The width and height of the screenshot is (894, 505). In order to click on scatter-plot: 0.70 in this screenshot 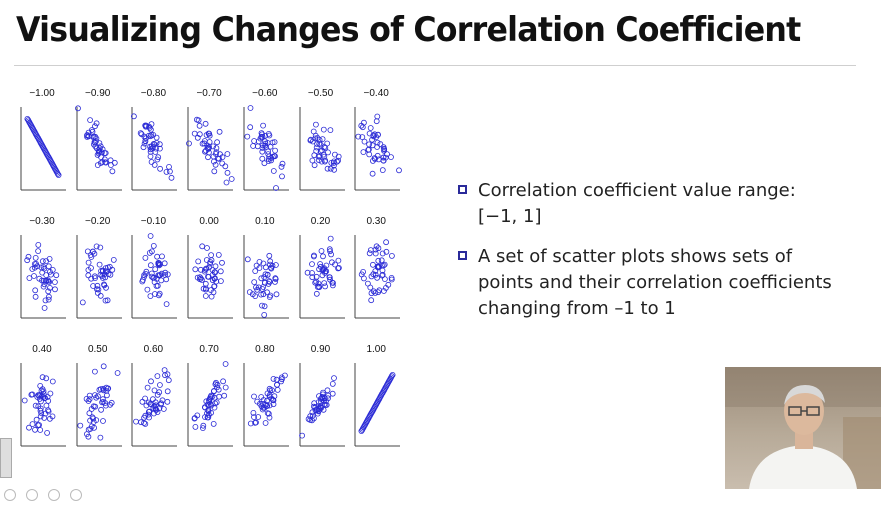, I will do `click(209, 406)`.